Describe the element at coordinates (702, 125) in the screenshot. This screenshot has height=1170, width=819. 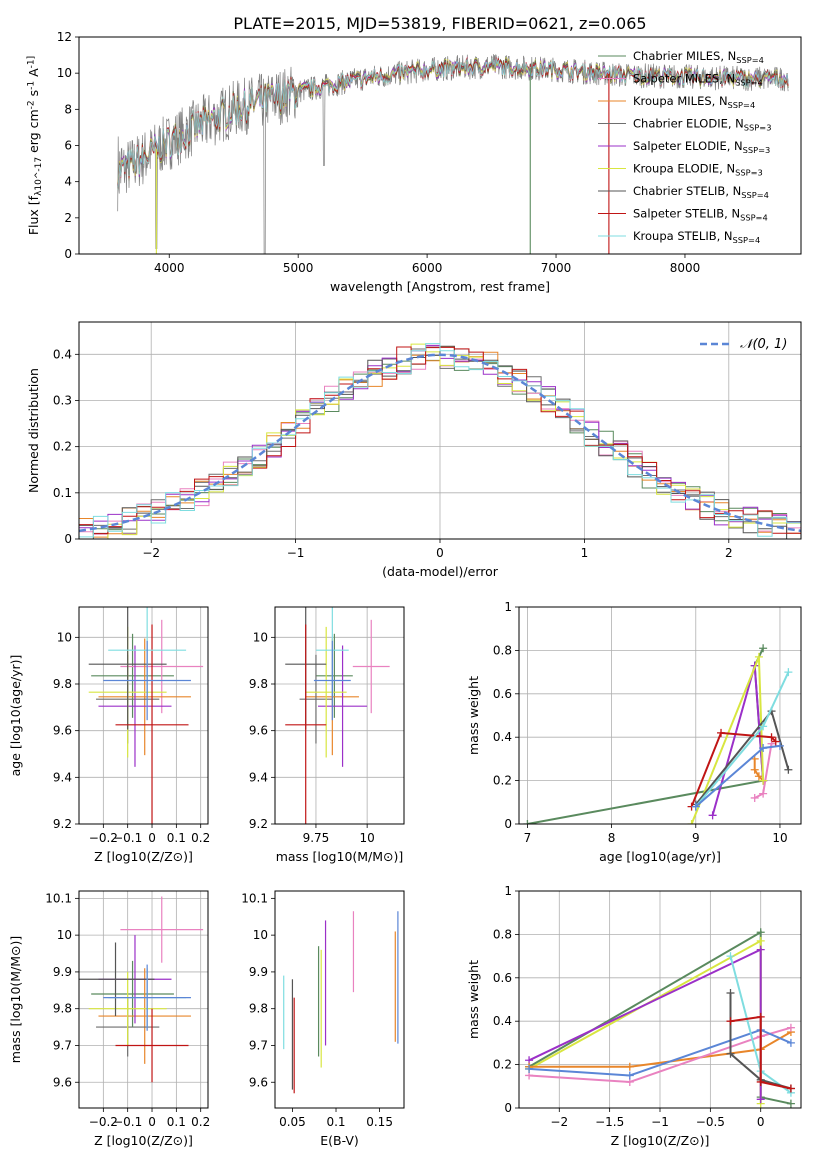
I see `legend-entry: Chabrier ELODIE, NSSP=3` at that location.